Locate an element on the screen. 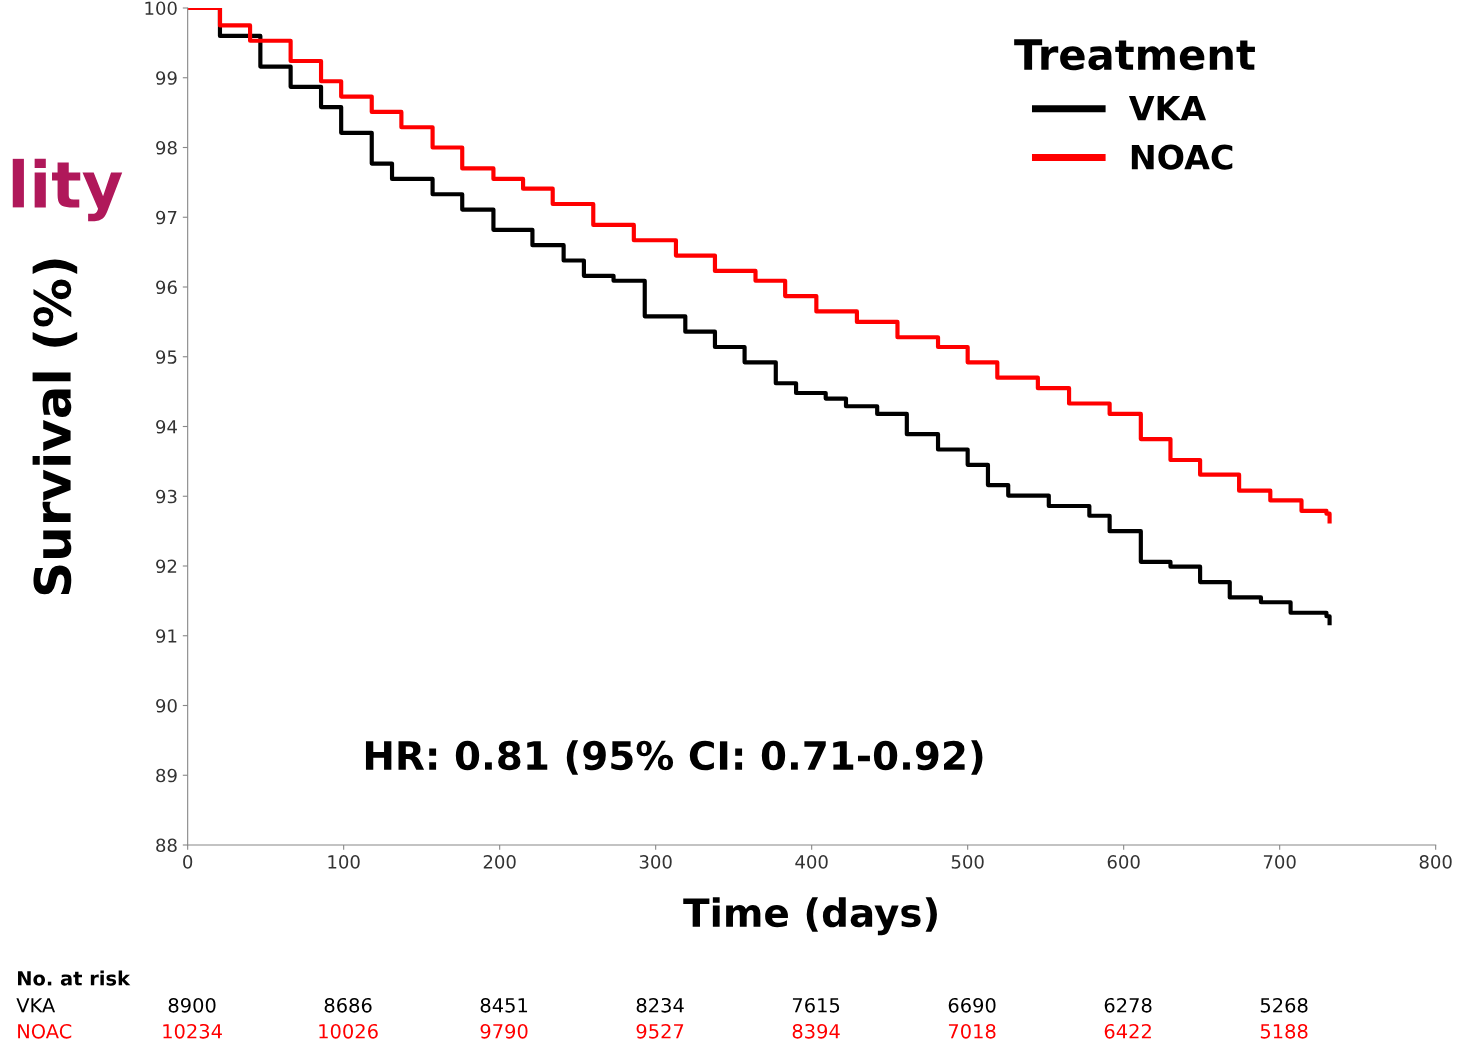 The width and height of the screenshot is (1476, 1043). x-tick-label: 600 is located at coordinates (1123, 862).